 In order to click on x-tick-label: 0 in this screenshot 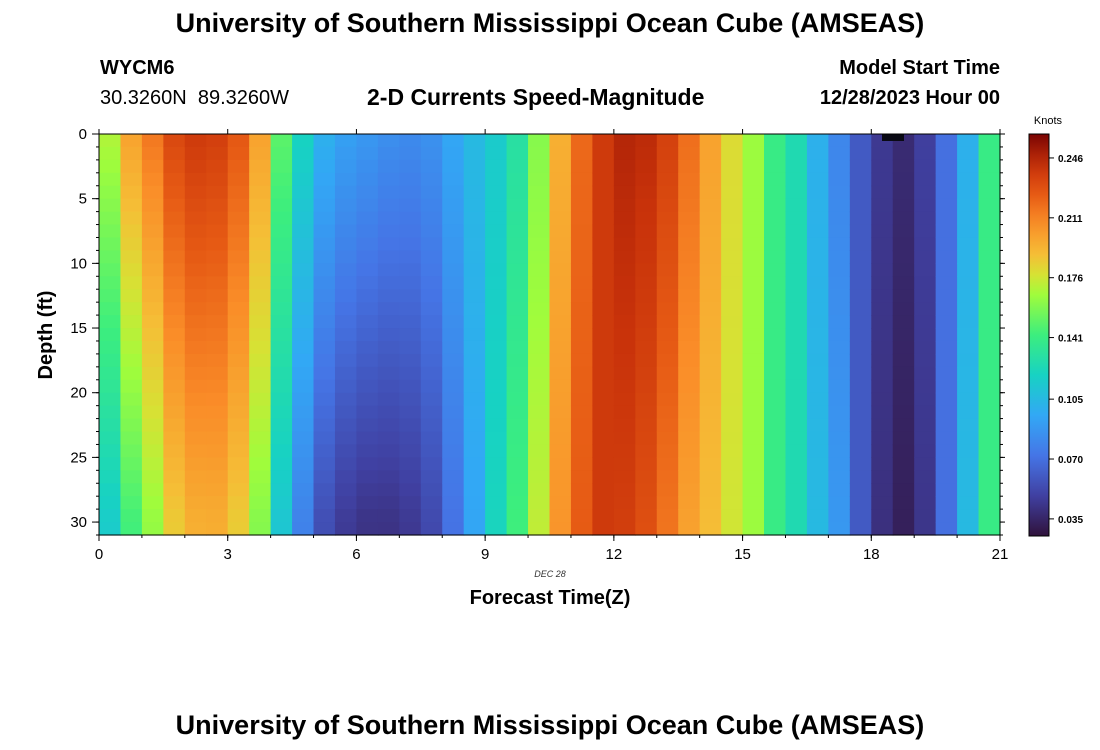, I will do `click(99, 554)`.